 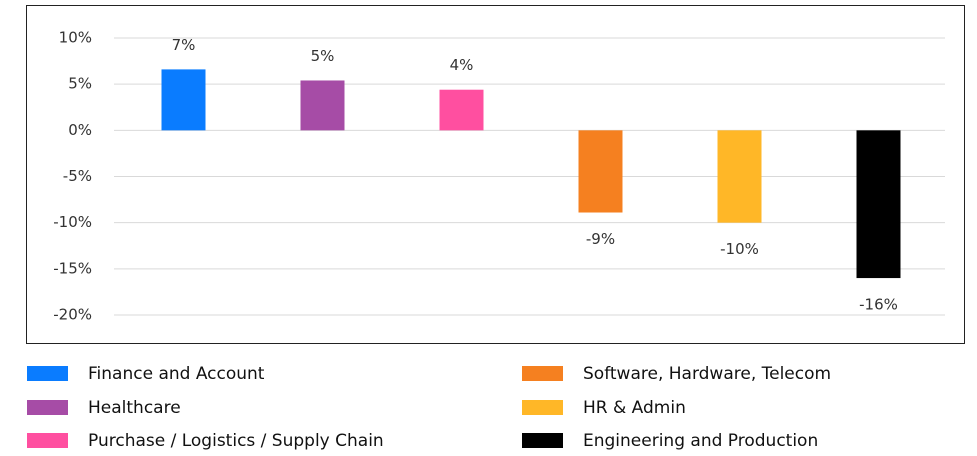 I want to click on legend-label: Software, Hardware, Telecom, so click(x=707, y=374).